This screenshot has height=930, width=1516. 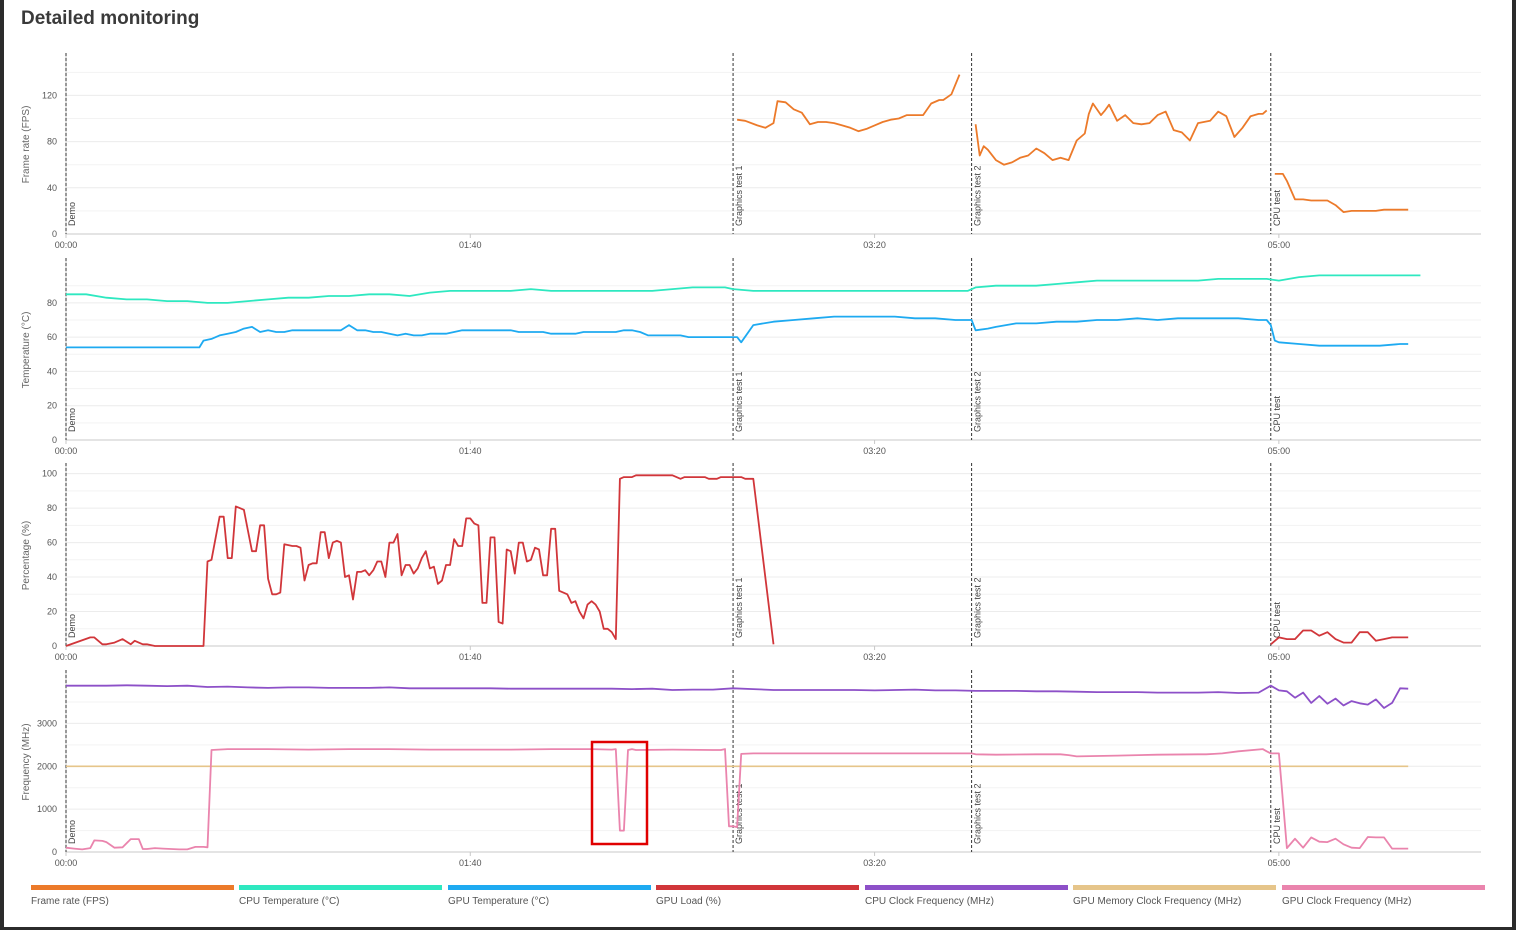 I want to click on legend-item-gpu-memory-clock: GPU Memory Clock Frequency (MHz), so click(x=1174, y=900).